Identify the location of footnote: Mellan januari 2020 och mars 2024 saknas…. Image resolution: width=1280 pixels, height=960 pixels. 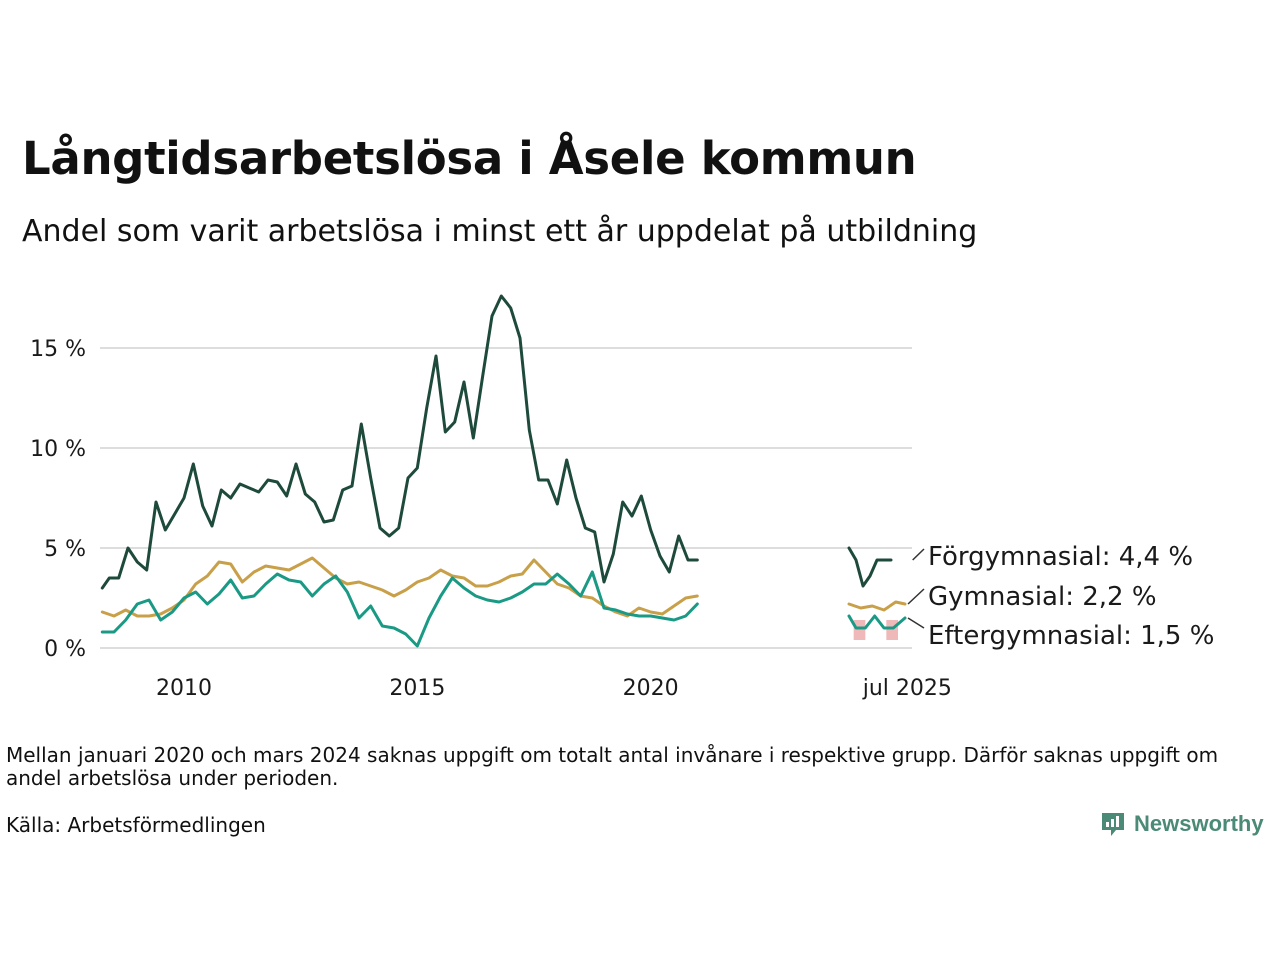
(612, 766).